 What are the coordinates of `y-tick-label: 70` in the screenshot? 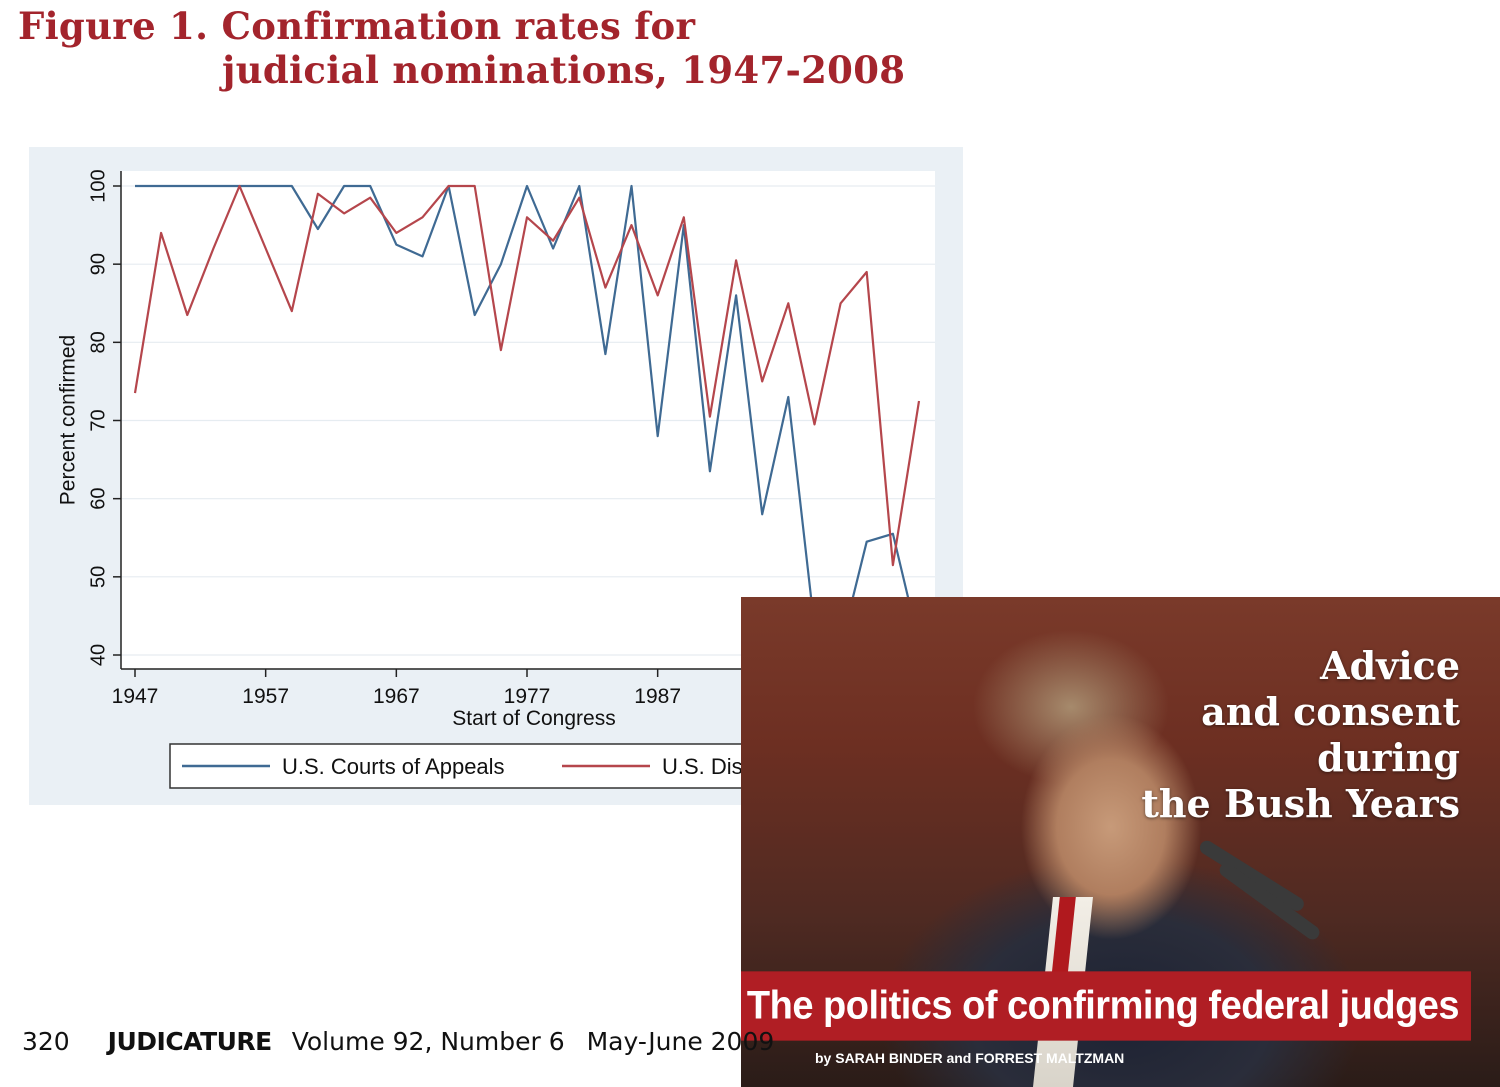 It's located at (98, 420).